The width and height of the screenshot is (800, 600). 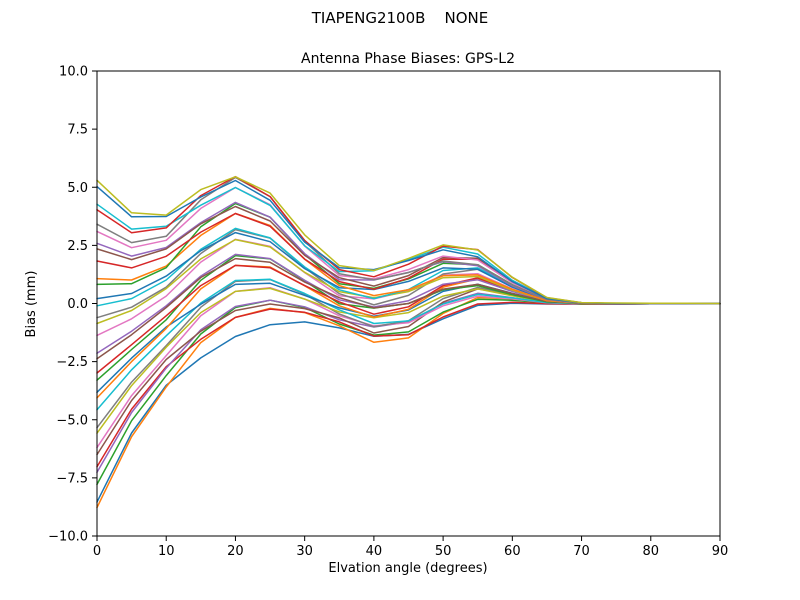 I want to click on x-axis-label: Elvation angle (degrees), so click(x=407, y=568).